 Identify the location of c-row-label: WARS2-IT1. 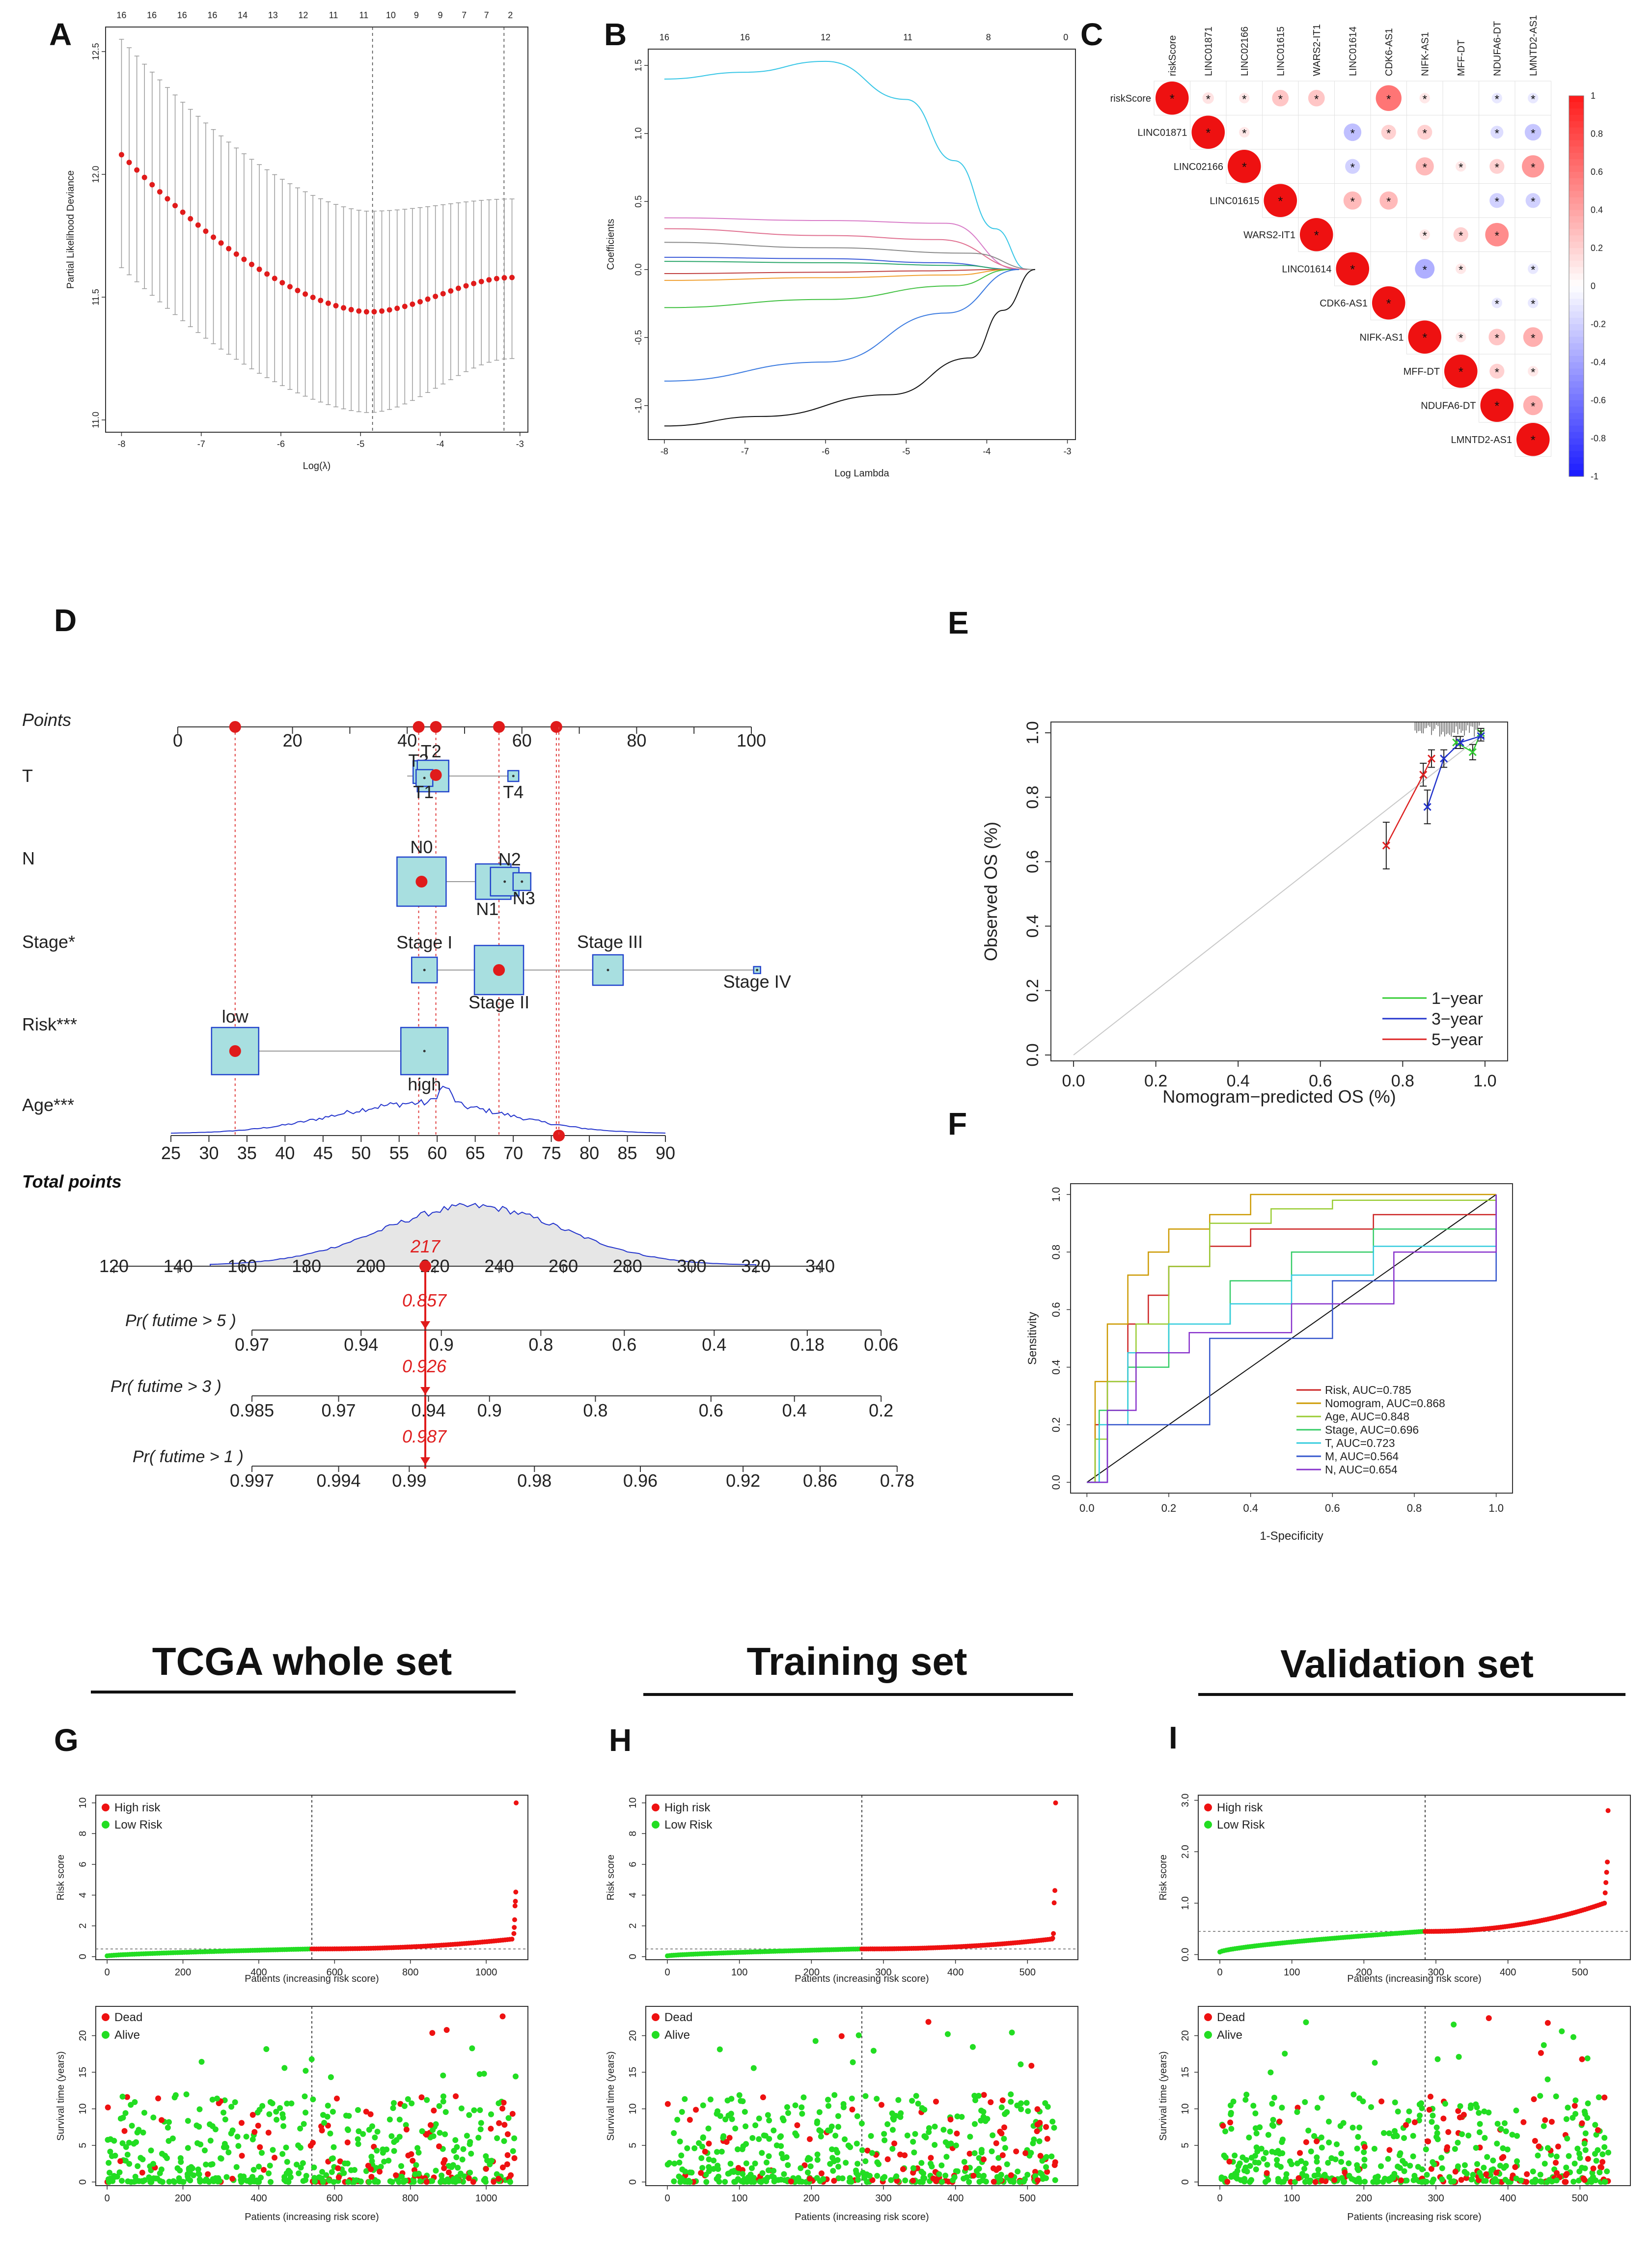
(1269, 236).